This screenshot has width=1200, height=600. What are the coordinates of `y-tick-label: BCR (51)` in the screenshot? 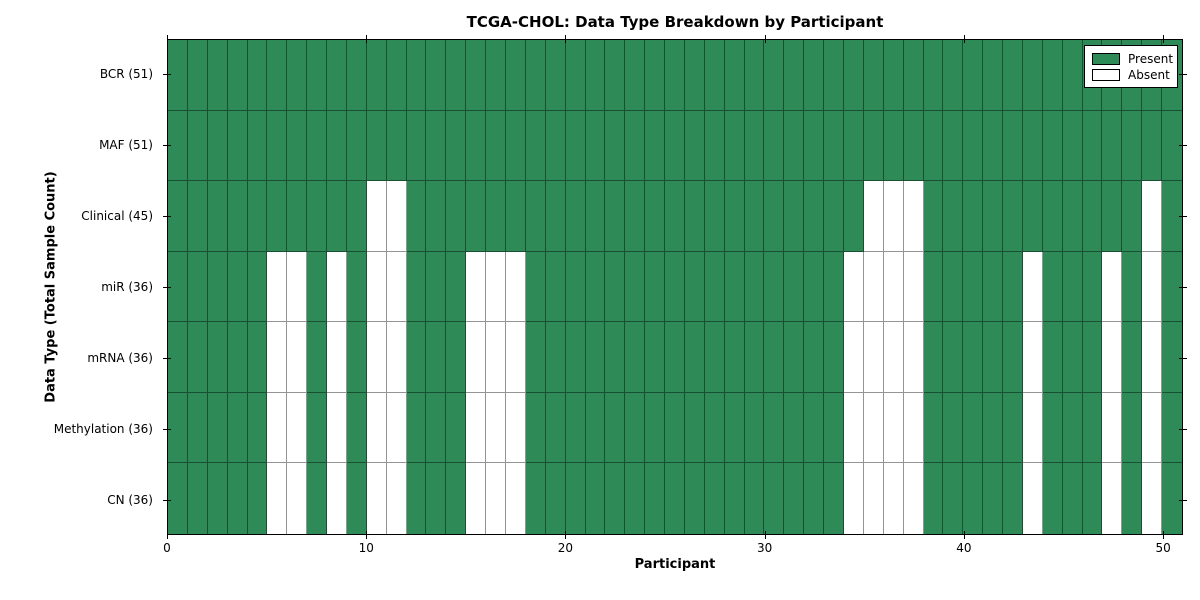 It's located at (126, 74).